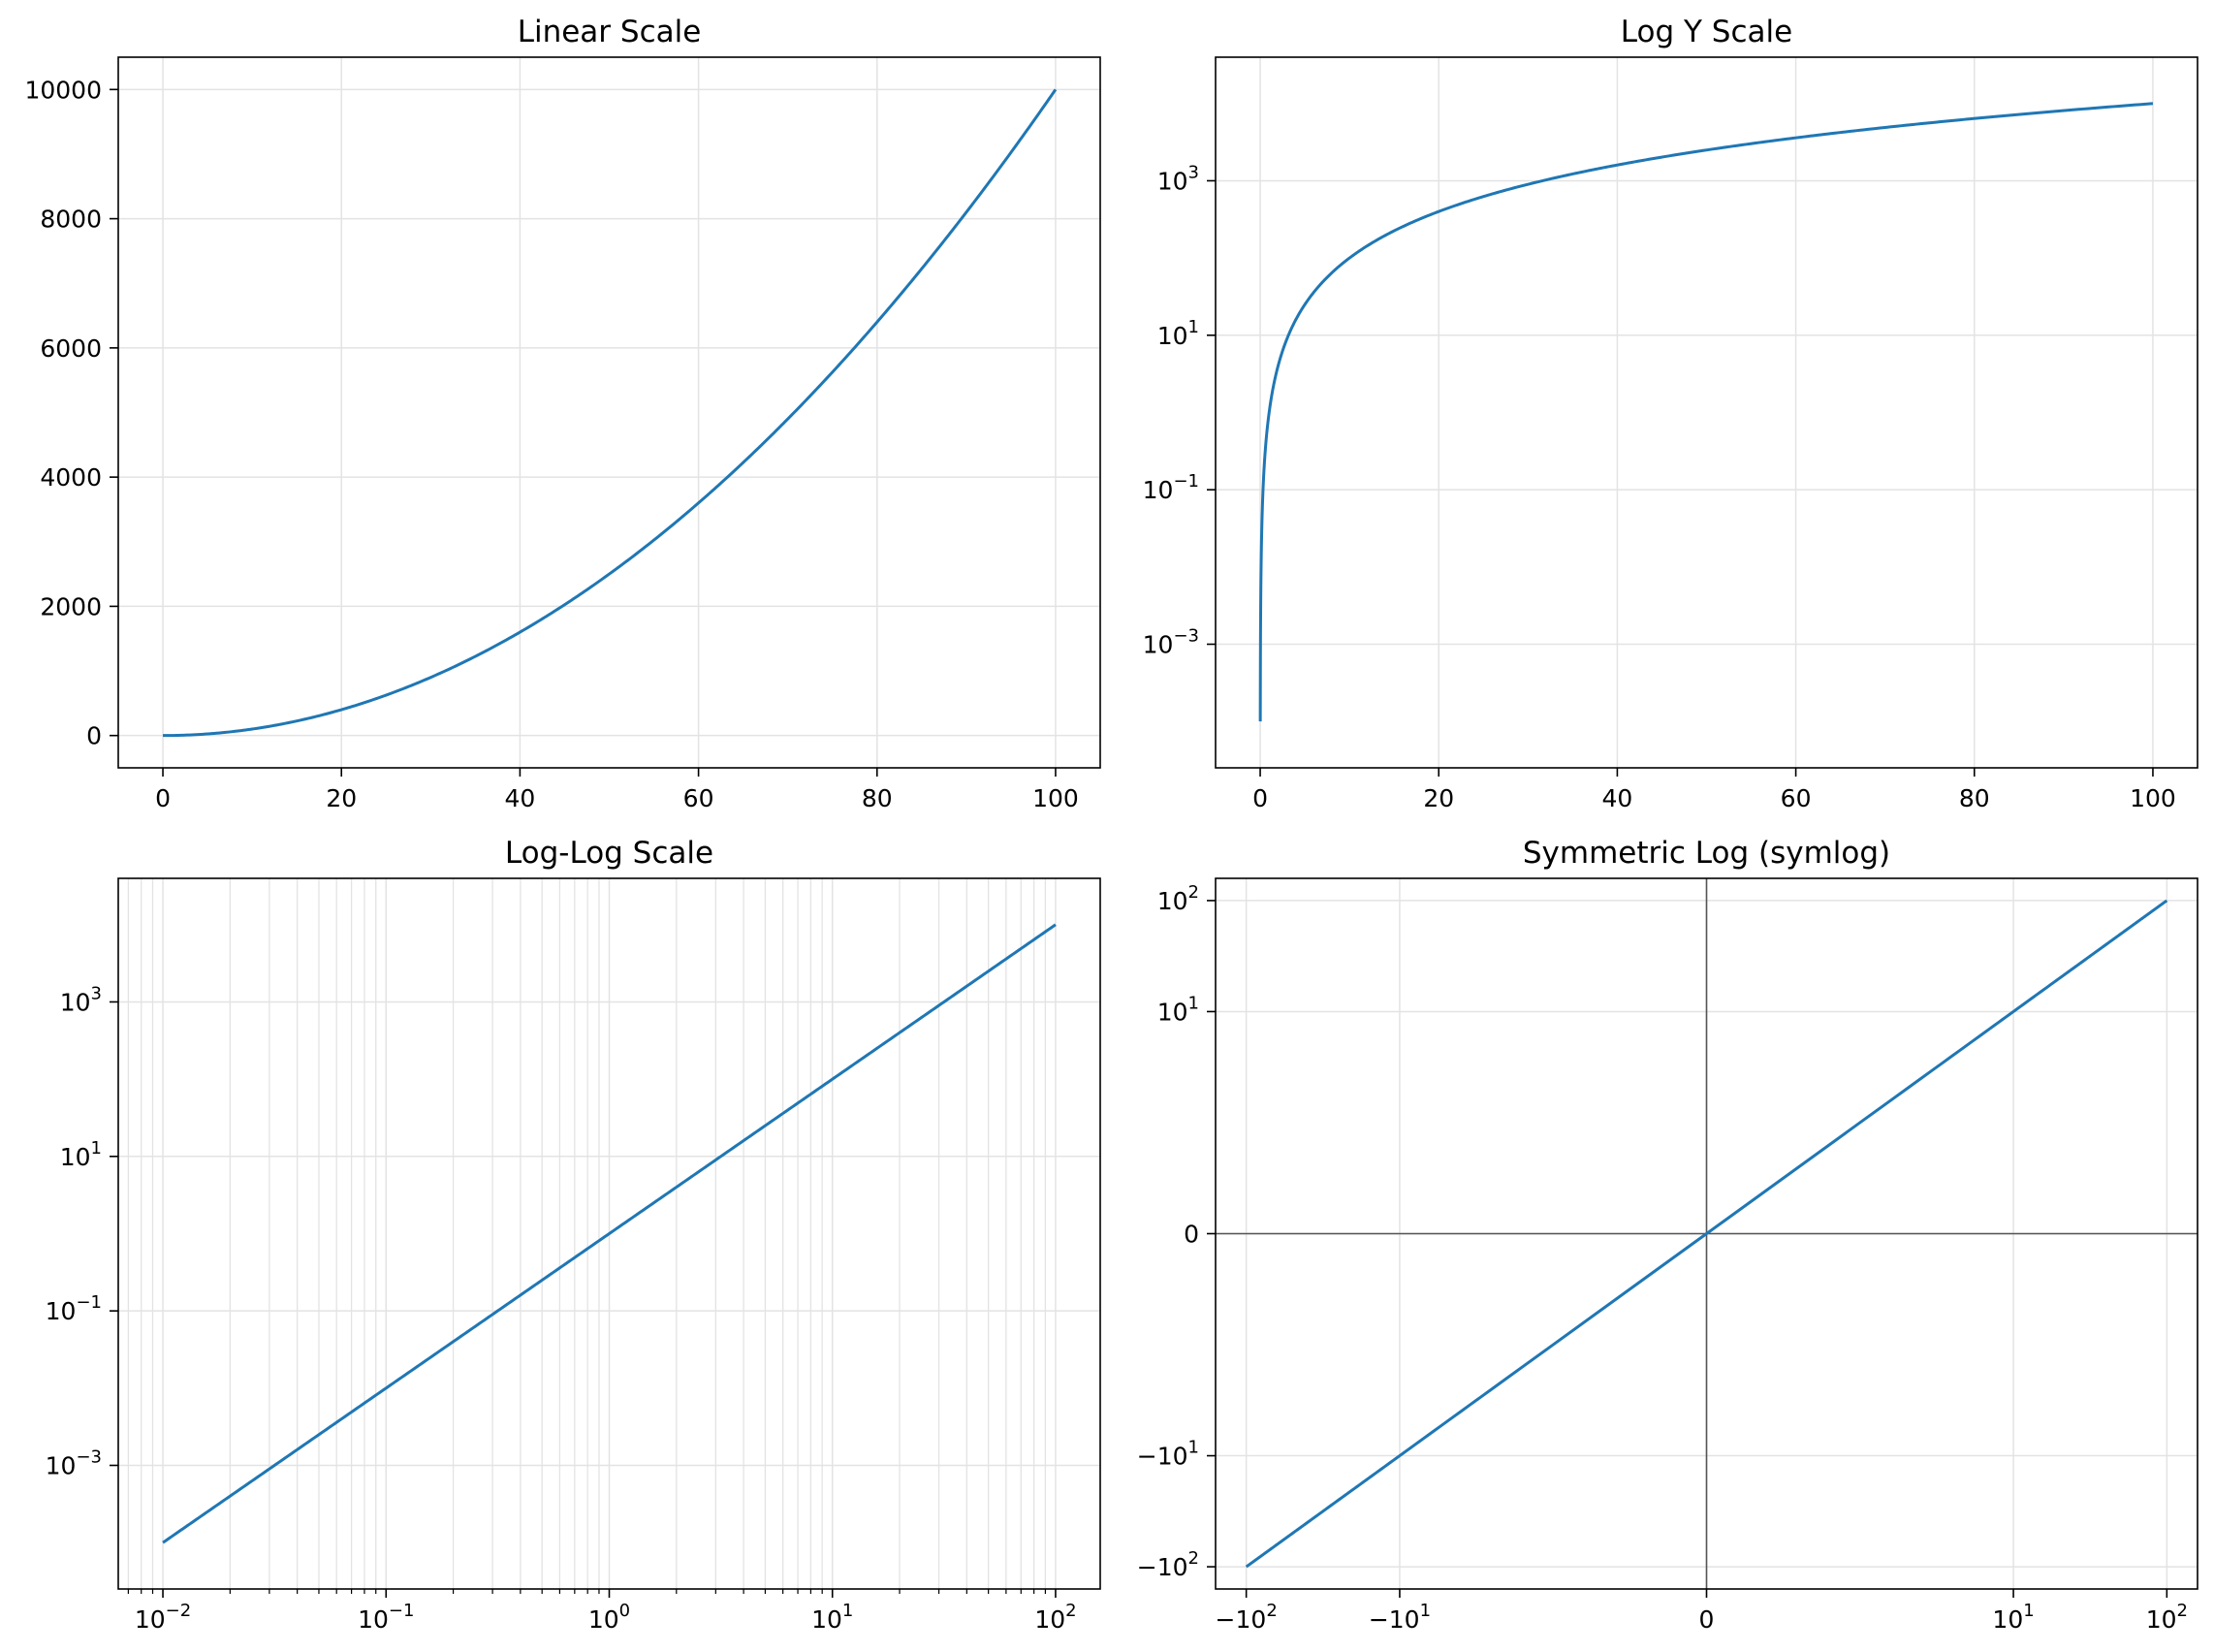 The height and width of the screenshot is (1652, 2214). Describe the element at coordinates (163, 1617) in the screenshot. I see `x-tick-label: 10⁻²` at that location.